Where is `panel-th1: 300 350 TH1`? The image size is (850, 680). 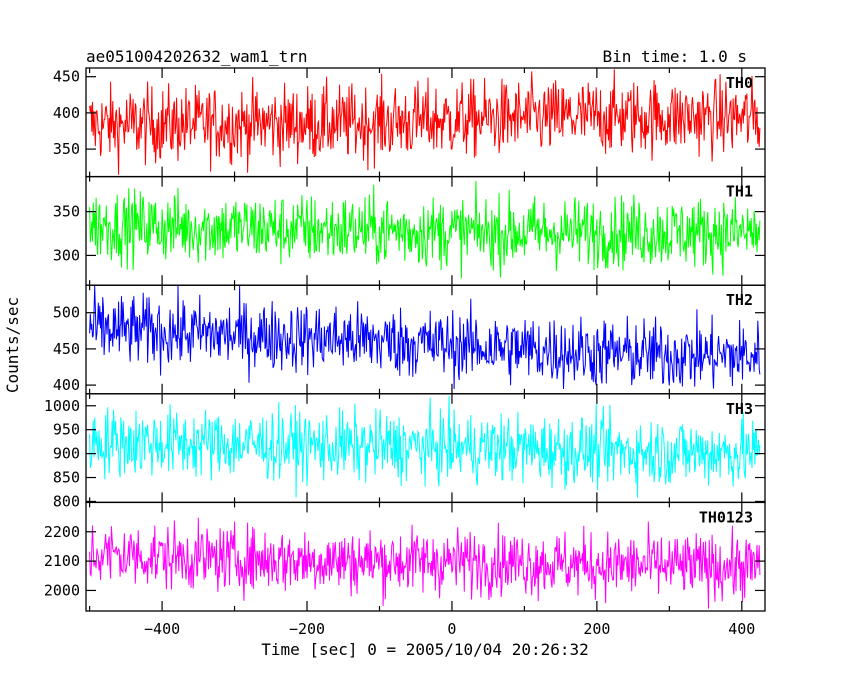
panel-th1: 300 350 TH1 is located at coordinates (409, 230).